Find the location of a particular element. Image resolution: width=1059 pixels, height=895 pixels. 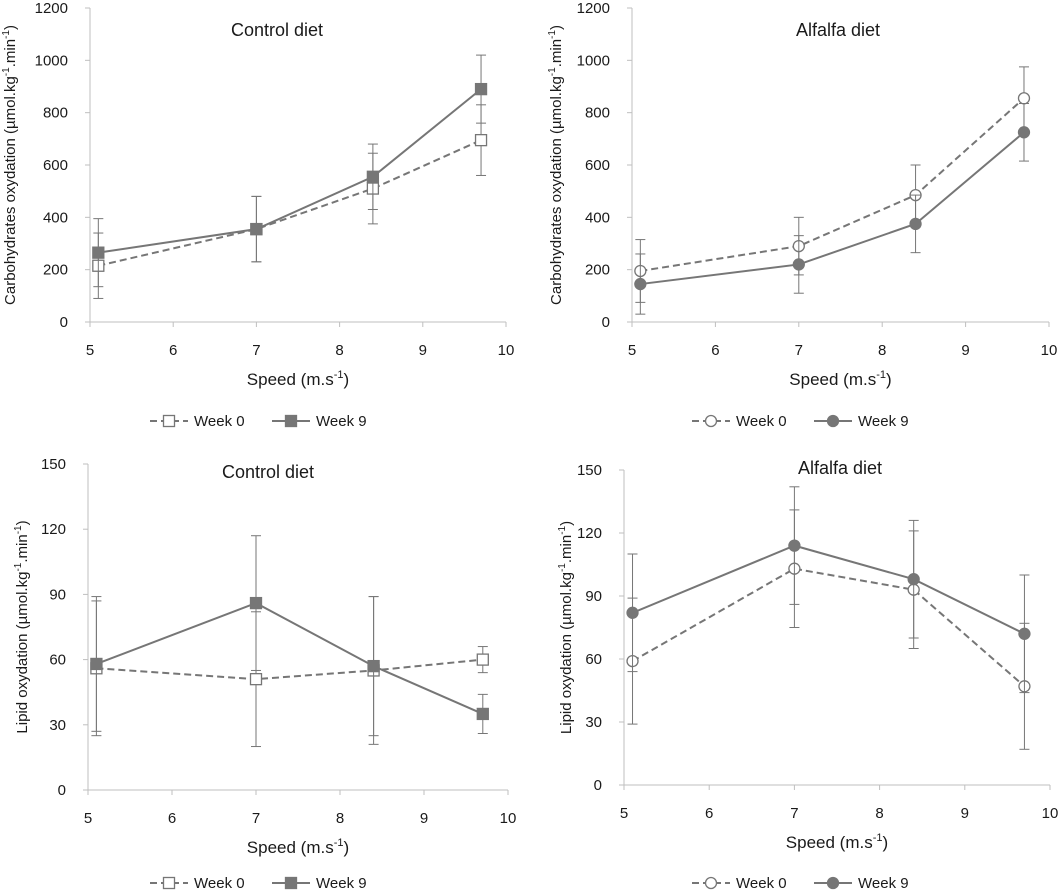

legend-label: Week 0 is located at coordinates (761, 883).